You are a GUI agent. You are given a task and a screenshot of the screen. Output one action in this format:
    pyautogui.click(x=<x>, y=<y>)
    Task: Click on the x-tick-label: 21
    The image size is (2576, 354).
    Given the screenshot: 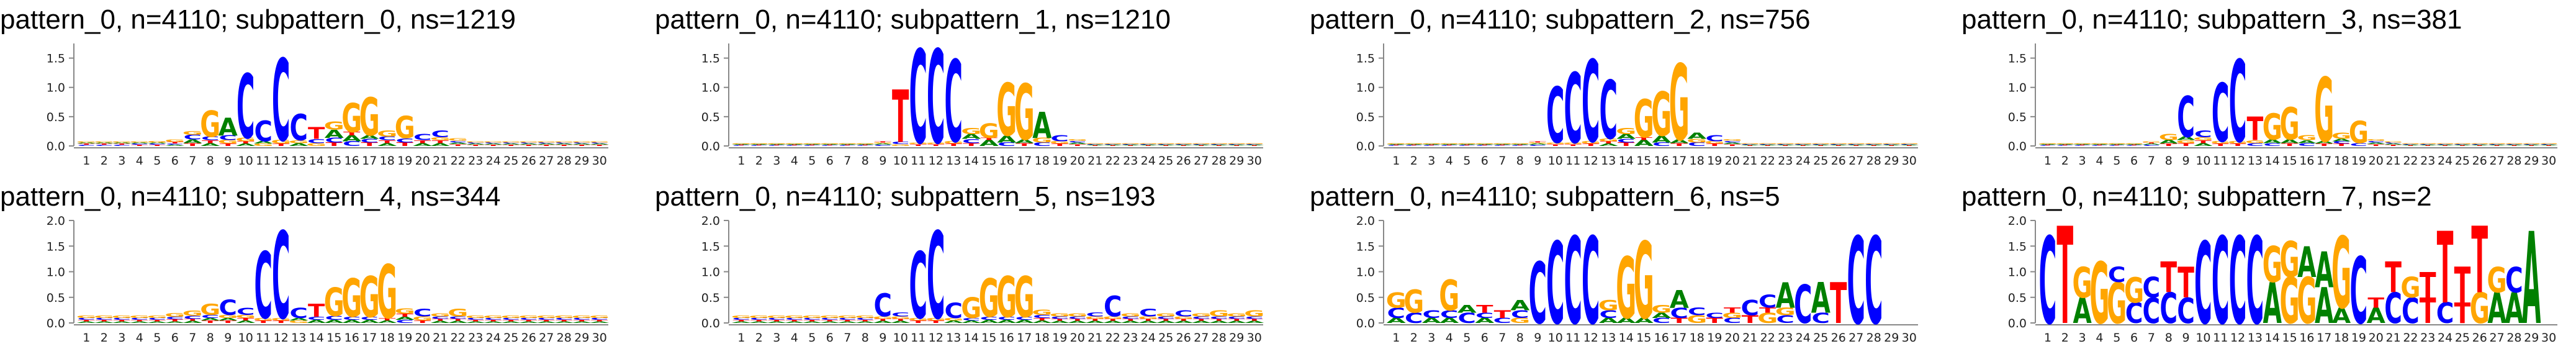 What is the action you would take?
    pyautogui.click(x=1749, y=338)
    